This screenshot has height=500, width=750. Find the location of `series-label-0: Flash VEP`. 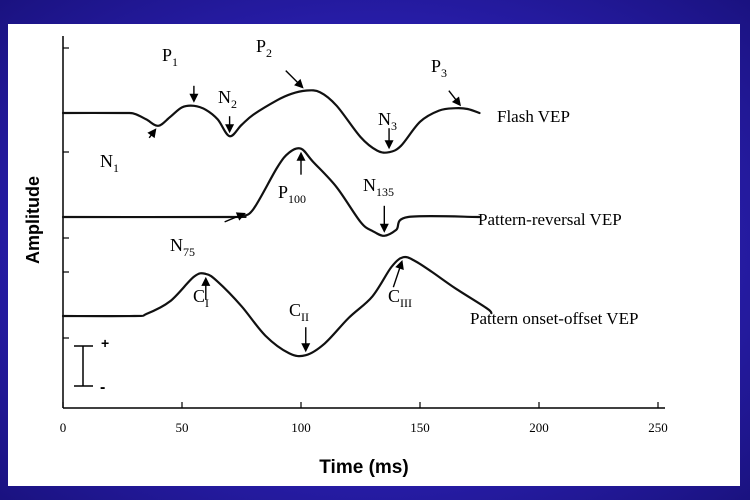

series-label-0: Flash VEP is located at coordinates (533, 116).